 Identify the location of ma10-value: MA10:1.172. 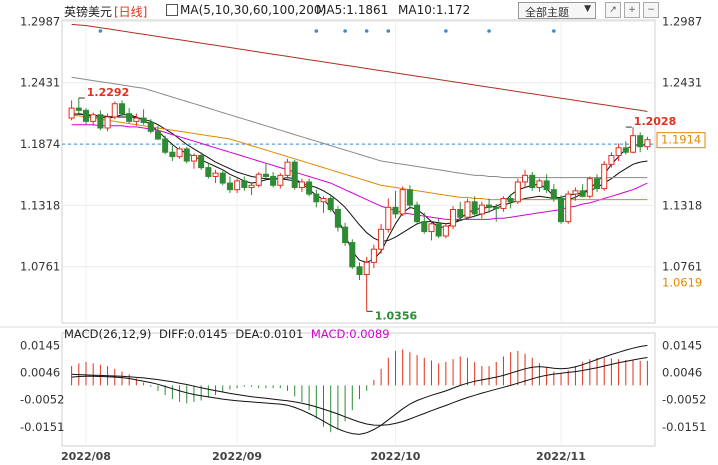
(434, 10).